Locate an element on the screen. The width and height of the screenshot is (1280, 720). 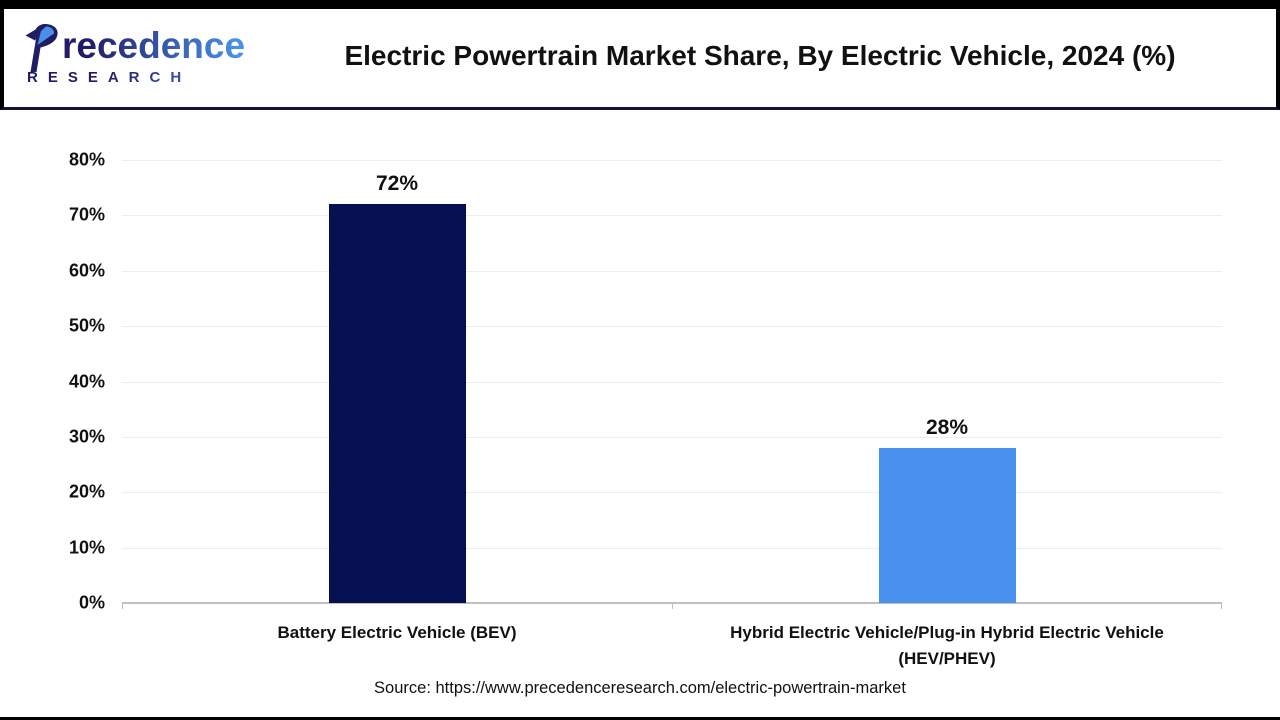
bar-value-label: 72% is located at coordinates (397, 184).